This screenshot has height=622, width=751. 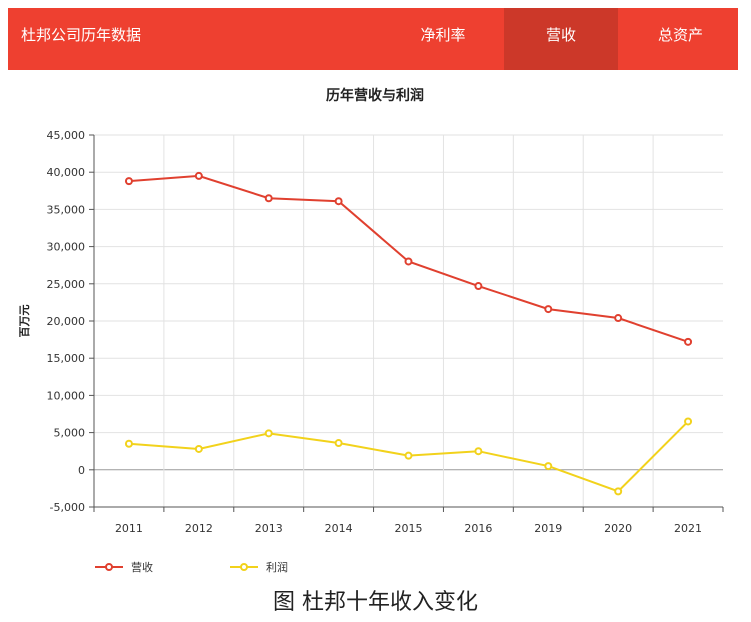 What do you see at coordinates (81, 470) in the screenshot?
I see `y-tick-label: 0` at bounding box center [81, 470].